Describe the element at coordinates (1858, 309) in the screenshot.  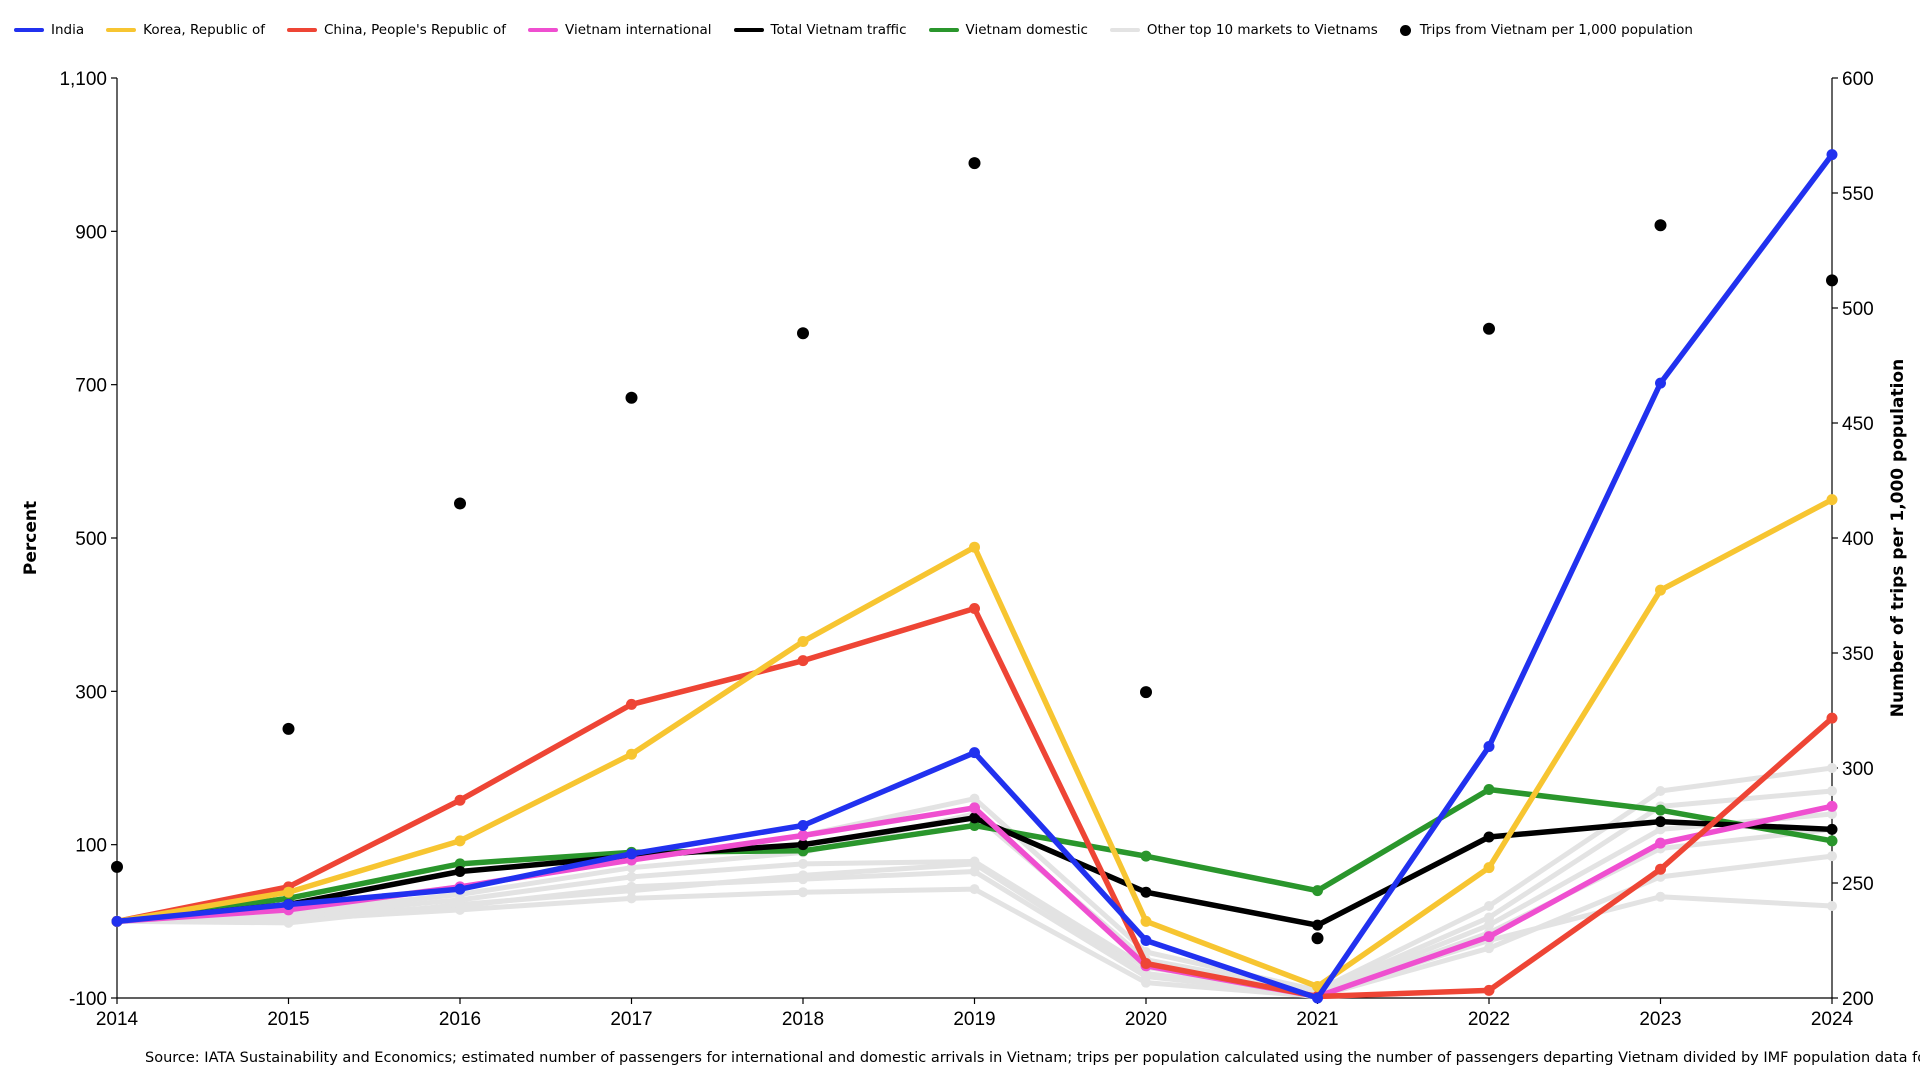
I see `y-right-tick-label: 500` at that location.